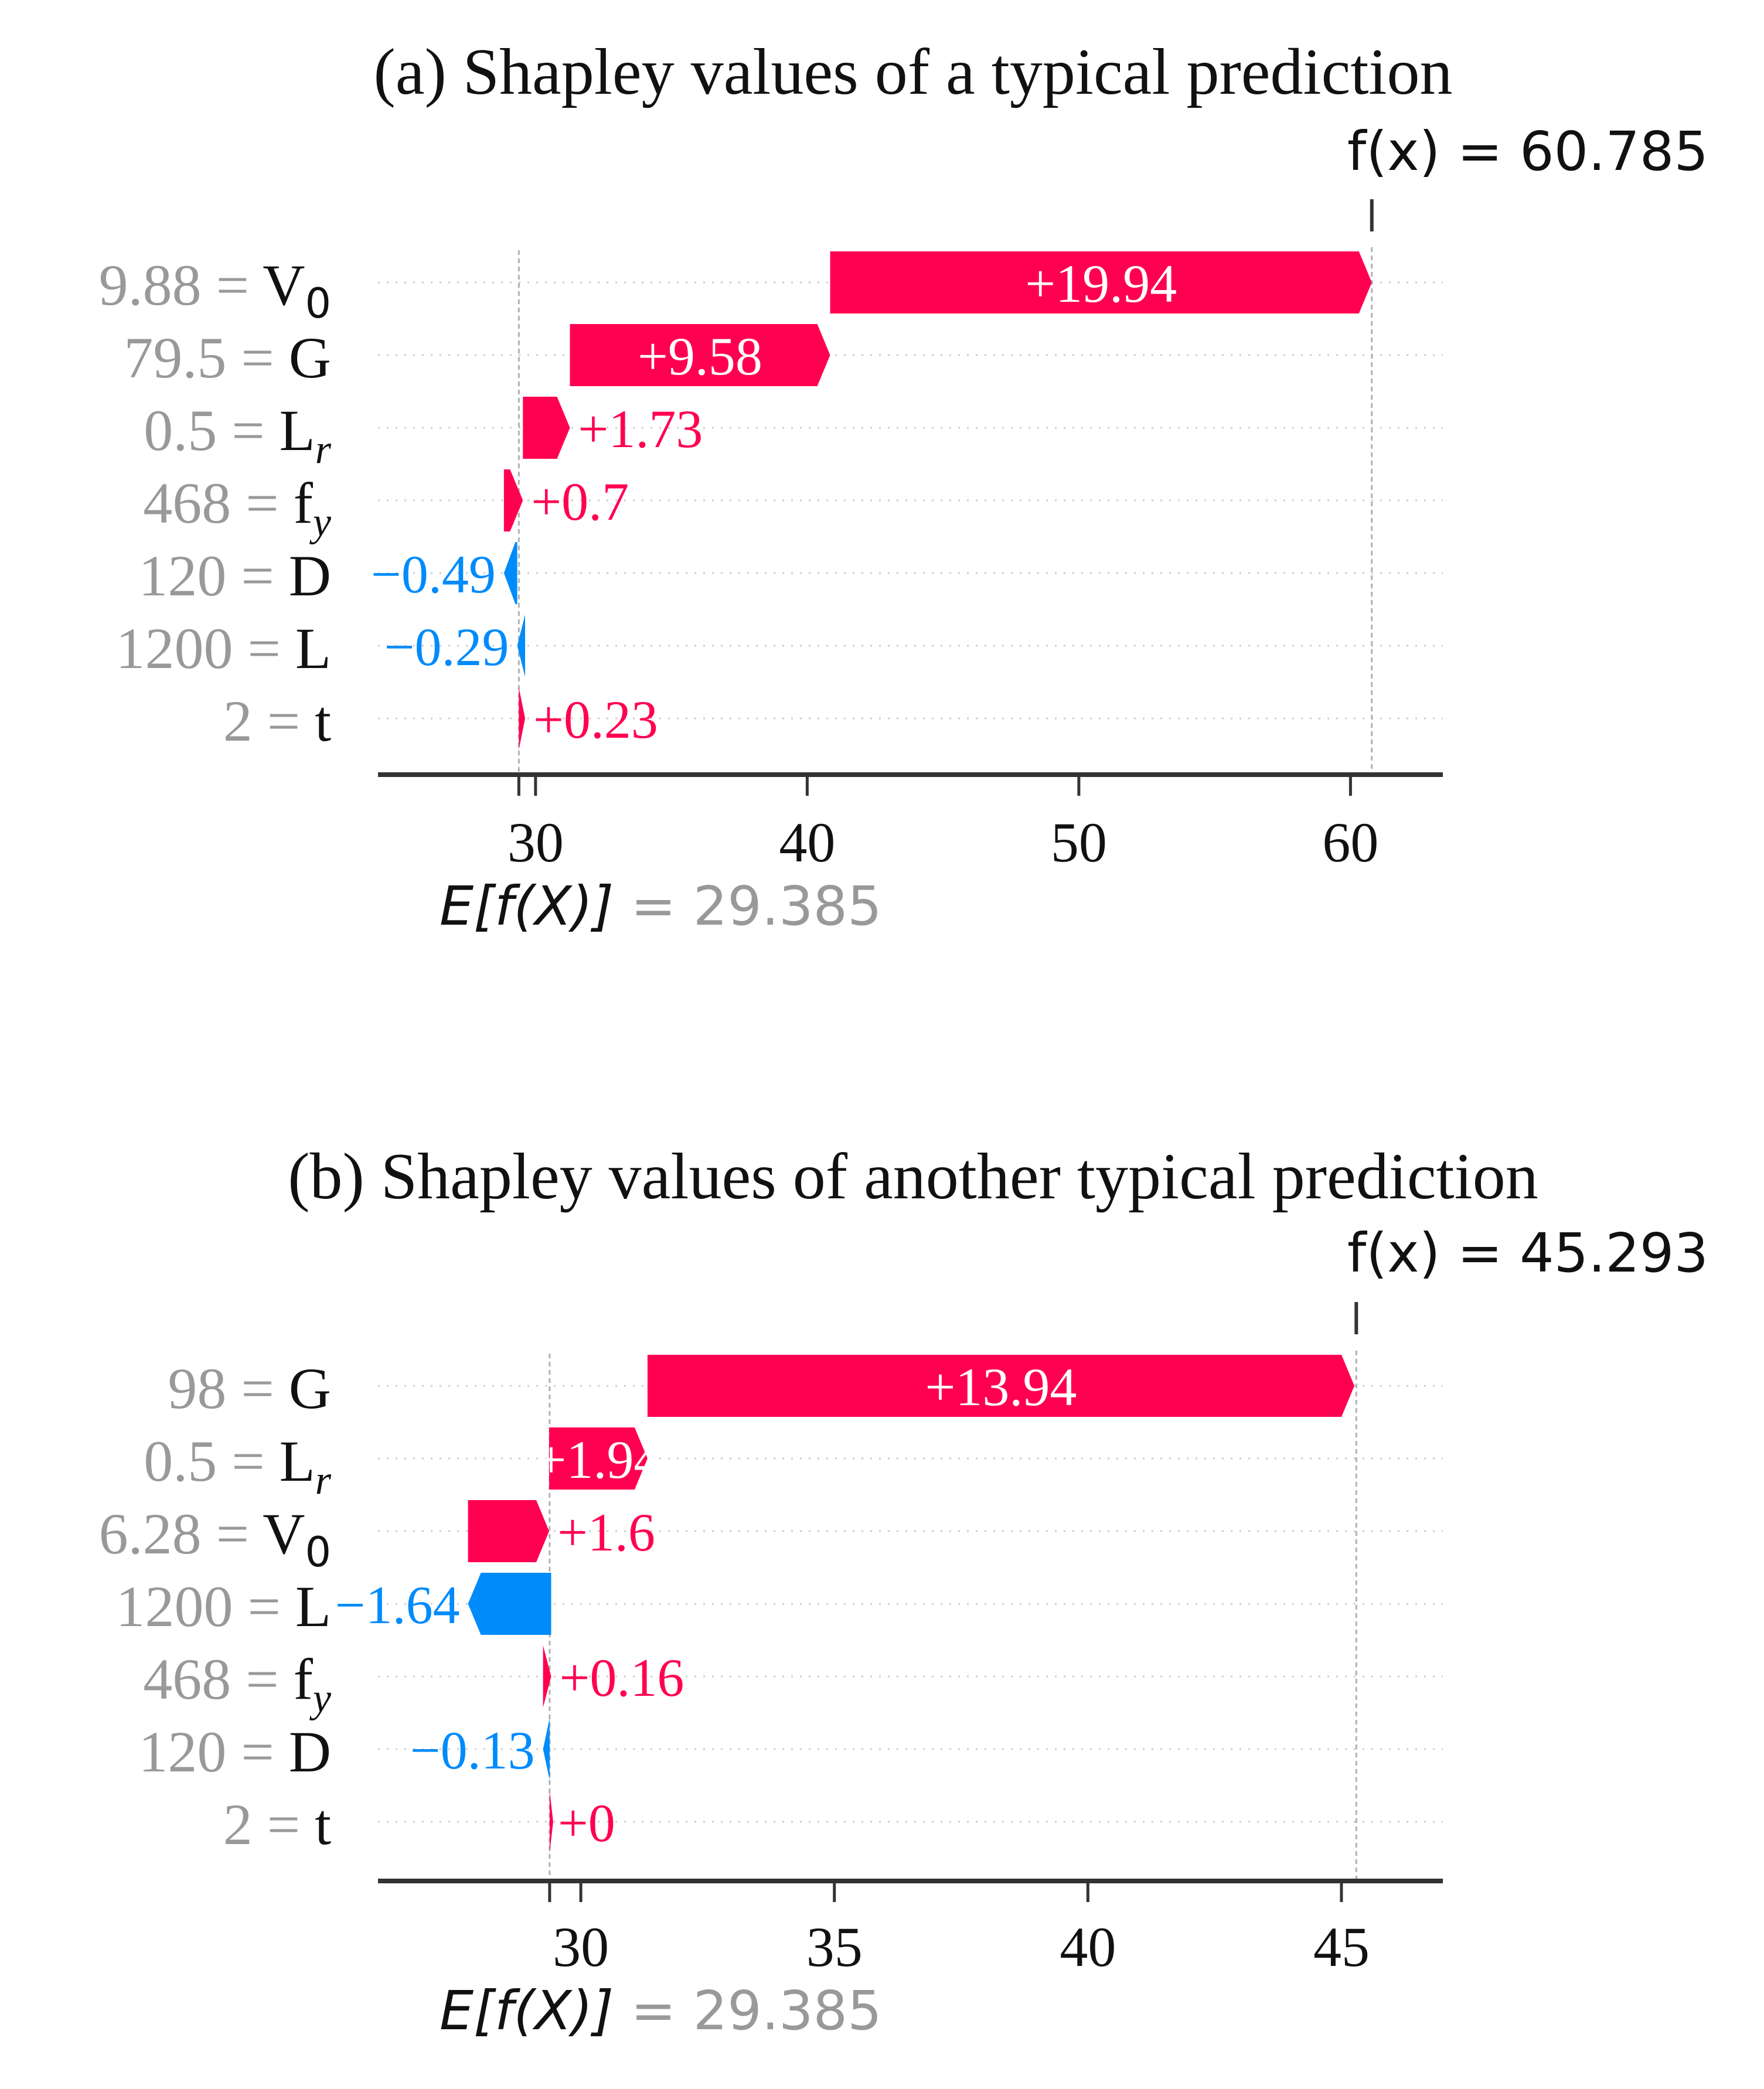 The image size is (1764, 2089). I want to click on feature-label: 79.5 = G, so click(228, 357).